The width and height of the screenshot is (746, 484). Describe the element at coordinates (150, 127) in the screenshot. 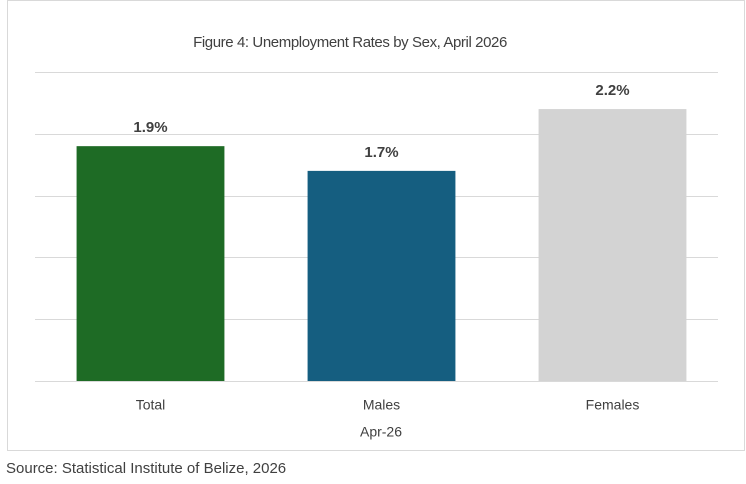

I see `data-label: 1.9%` at that location.